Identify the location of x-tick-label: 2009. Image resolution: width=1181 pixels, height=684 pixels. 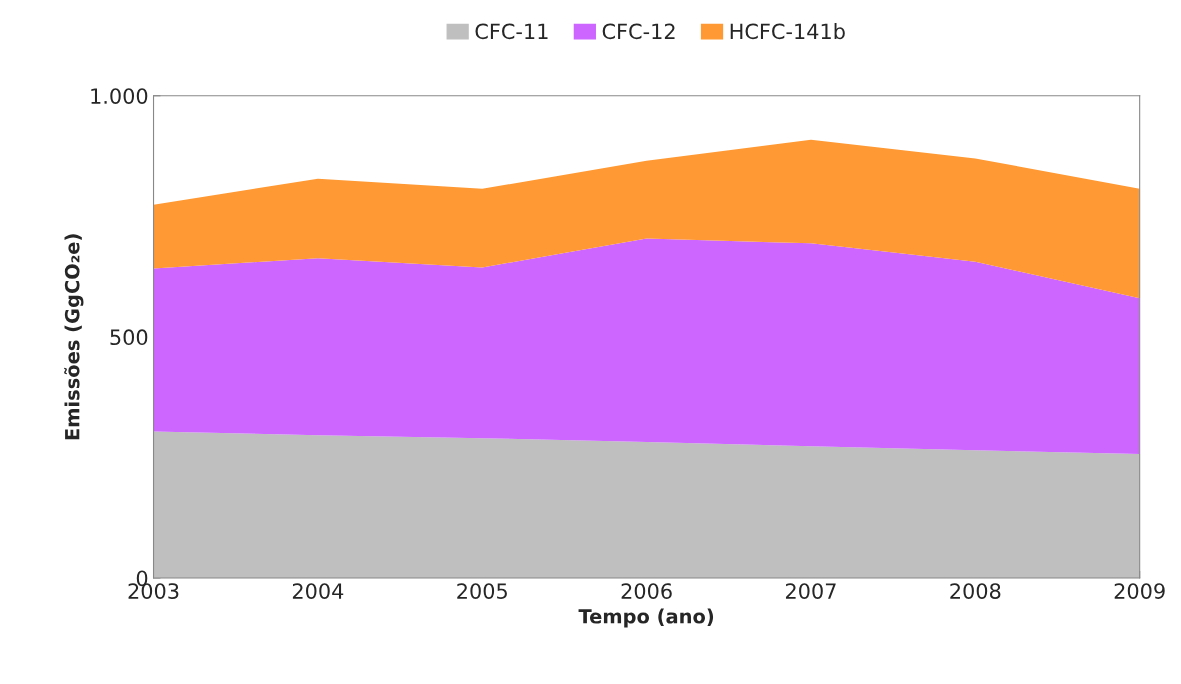
(1139, 591).